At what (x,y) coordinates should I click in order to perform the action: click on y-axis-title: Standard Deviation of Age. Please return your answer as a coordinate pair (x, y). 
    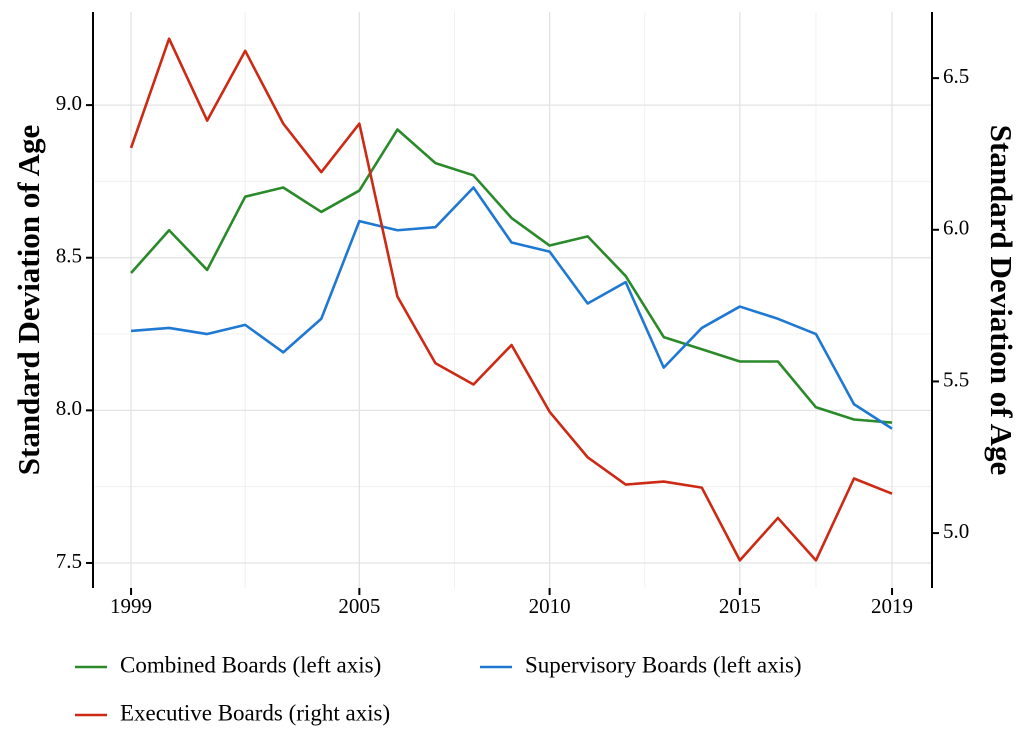
    Looking at the image, I should click on (28, 300).